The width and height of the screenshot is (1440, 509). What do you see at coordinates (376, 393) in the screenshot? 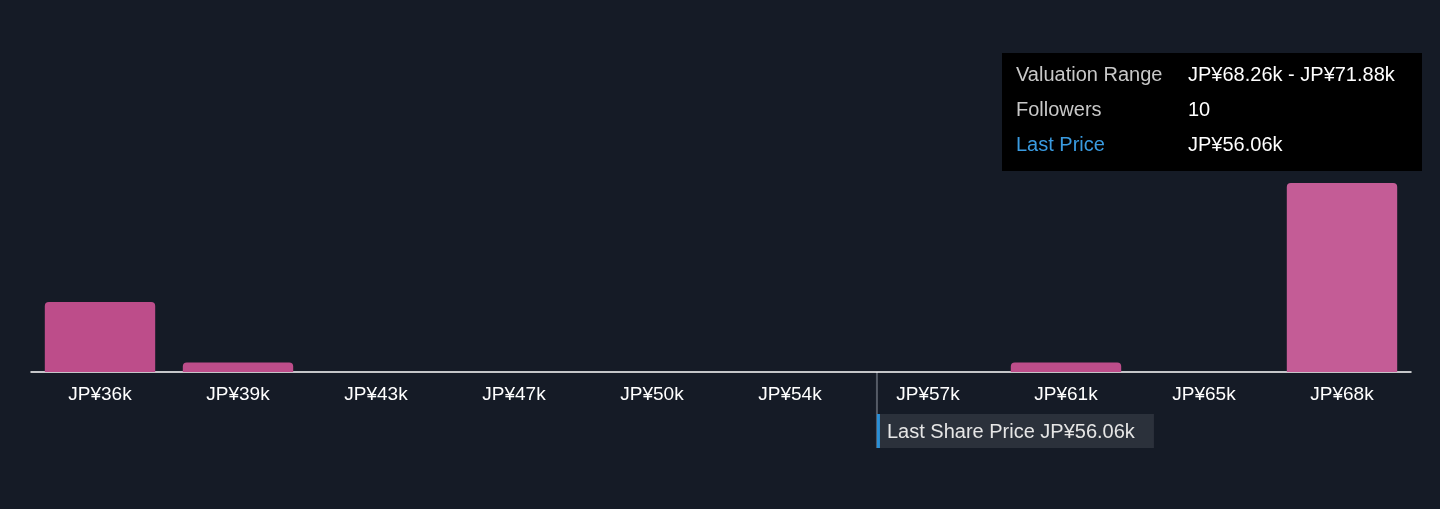
I see `x-tick-label: JP¥43k` at bounding box center [376, 393].